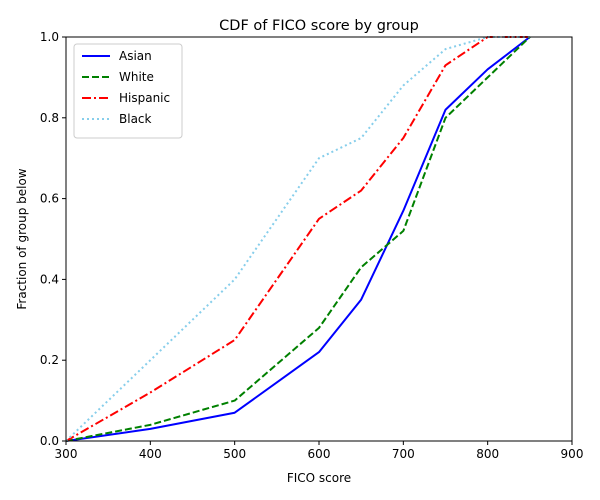 The width and height of the screenshot is (600, 500). What do you see at coordinates (150, 454) in the screenshot?
I see `x-tick-label: 400` at bounding box center [150, 454].